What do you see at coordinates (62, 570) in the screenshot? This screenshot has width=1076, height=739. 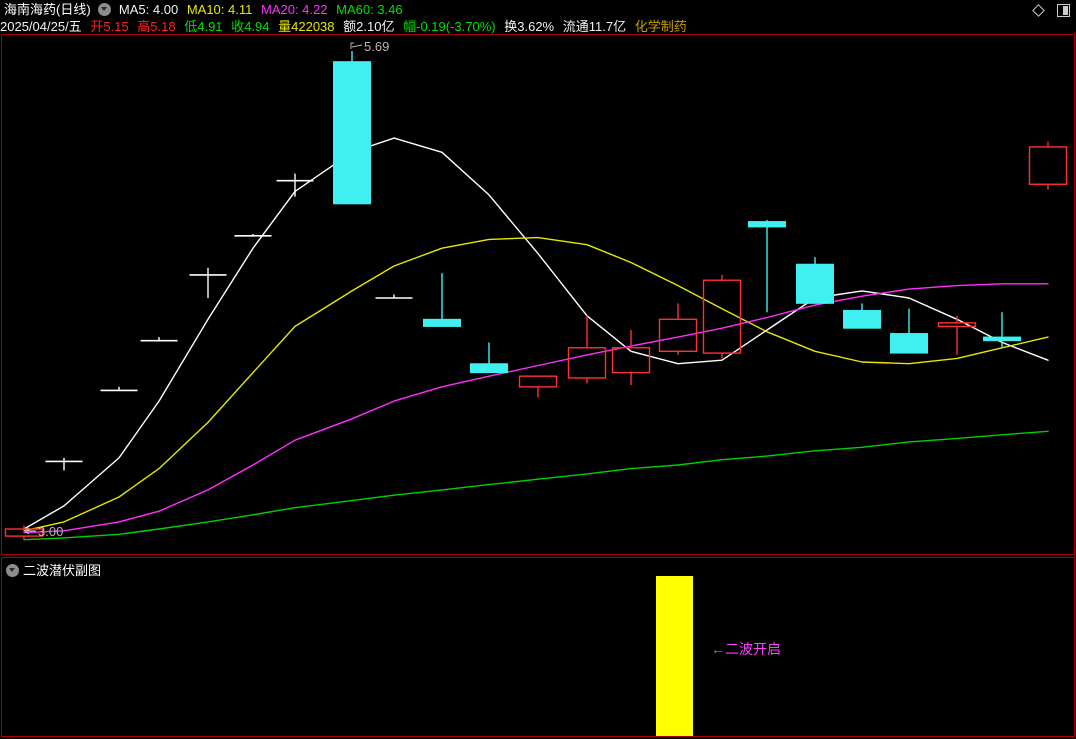 I see `indicator-title: 二波潜伏副图` at bounding box center [62, 570].